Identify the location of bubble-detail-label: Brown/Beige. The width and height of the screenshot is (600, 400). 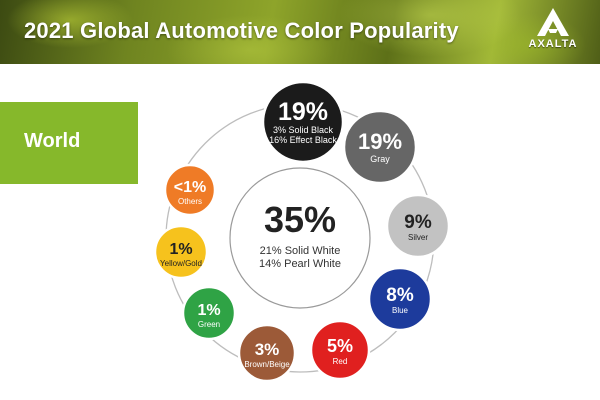
(267, 364).